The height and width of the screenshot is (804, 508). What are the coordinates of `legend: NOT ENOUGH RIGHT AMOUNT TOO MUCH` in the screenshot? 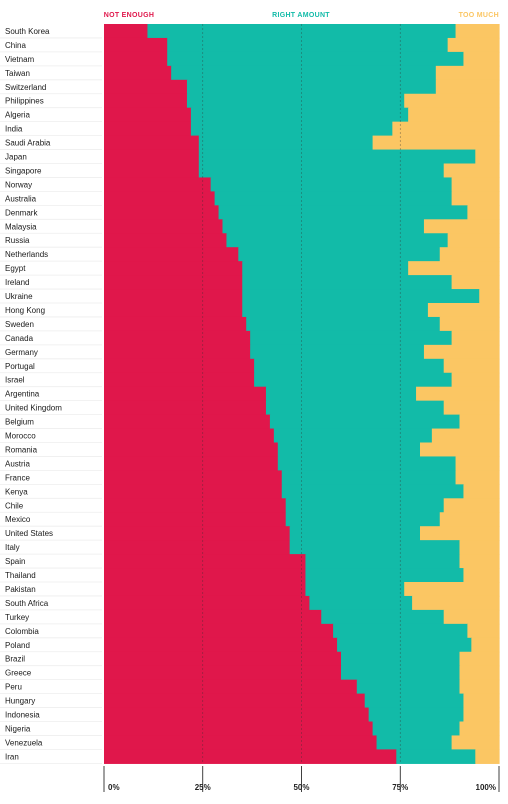 It's located at (301, 15).